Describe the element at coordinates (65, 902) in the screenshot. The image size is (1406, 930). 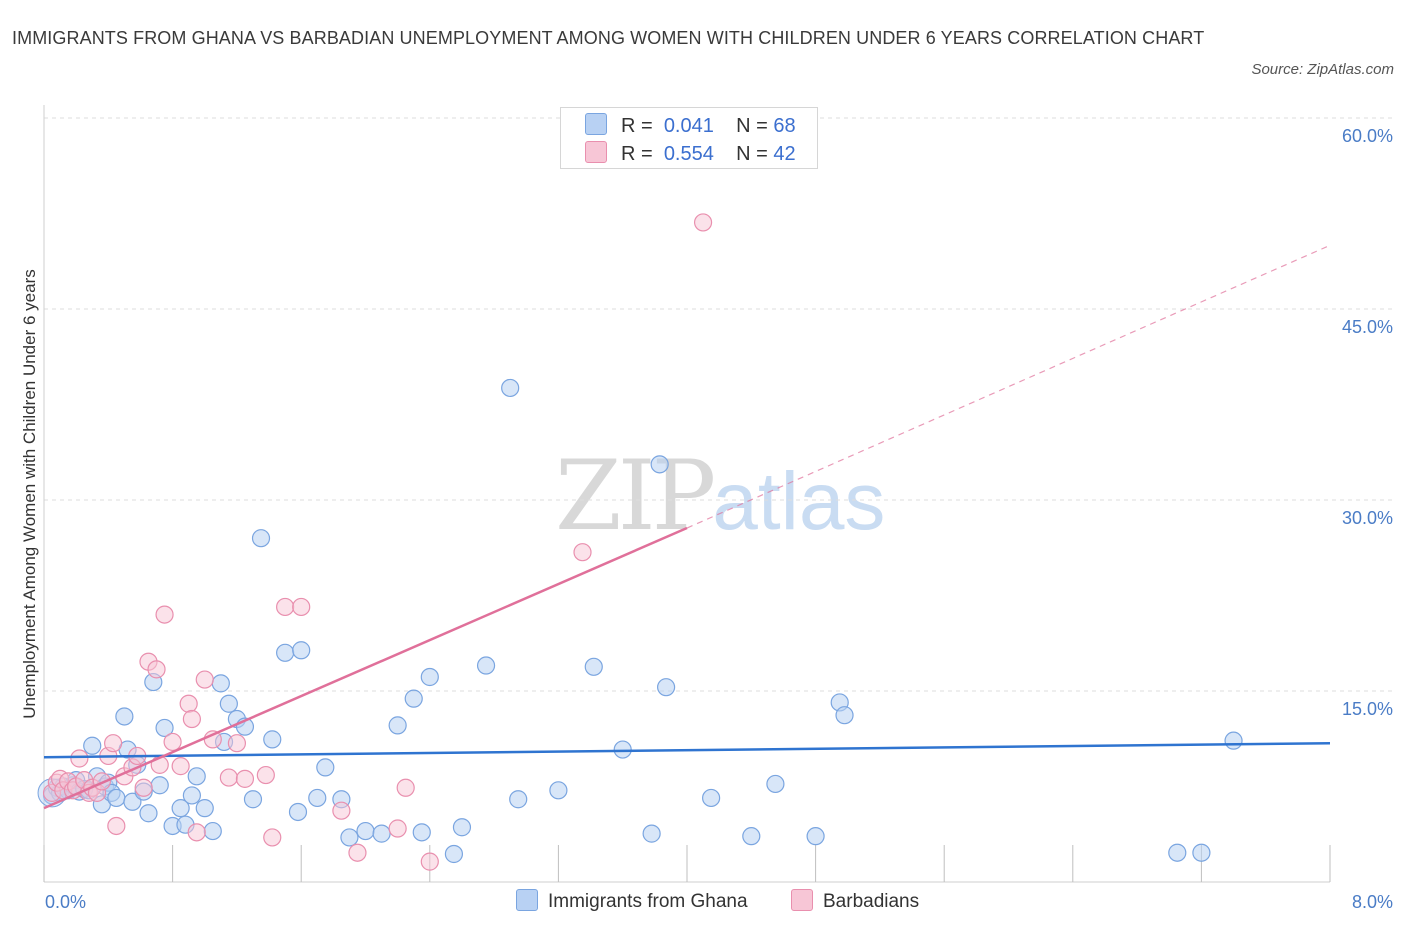
I see `x-tick-label-min: 0.0%` at that location.